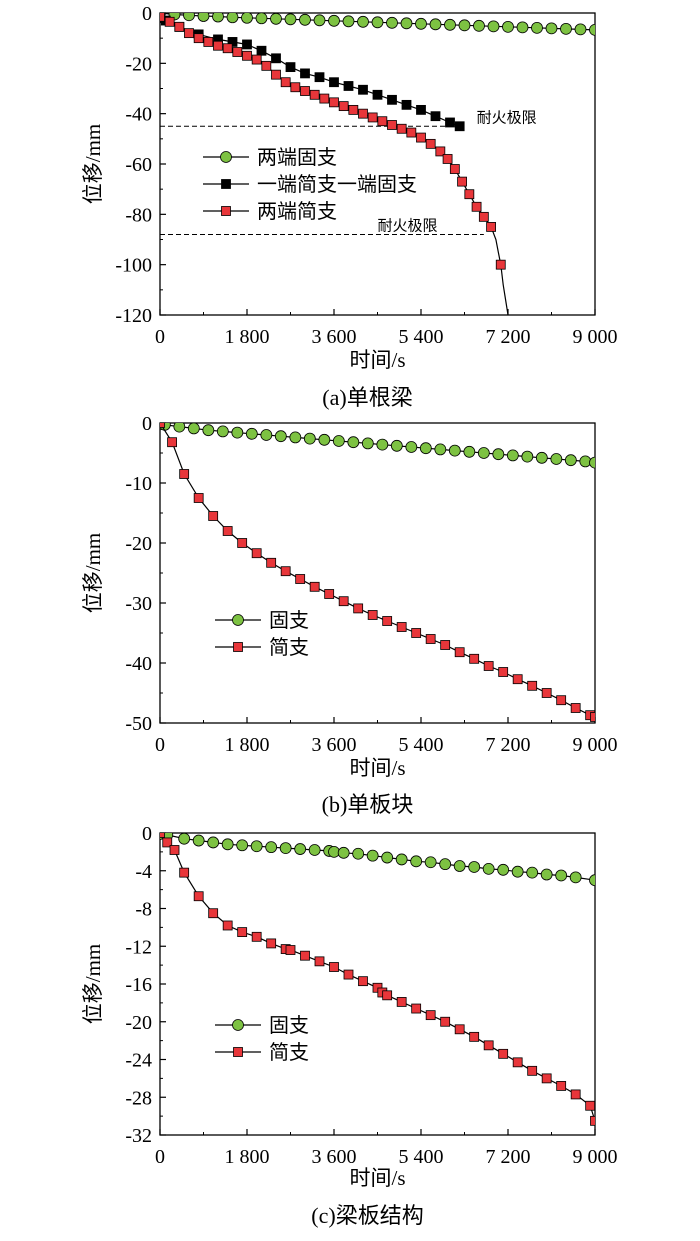 The image size is (700, 1241). What do you see at coordinates (238, 647) in the screenshot?
I see `legend-marker` at bounding box center [238, 647].